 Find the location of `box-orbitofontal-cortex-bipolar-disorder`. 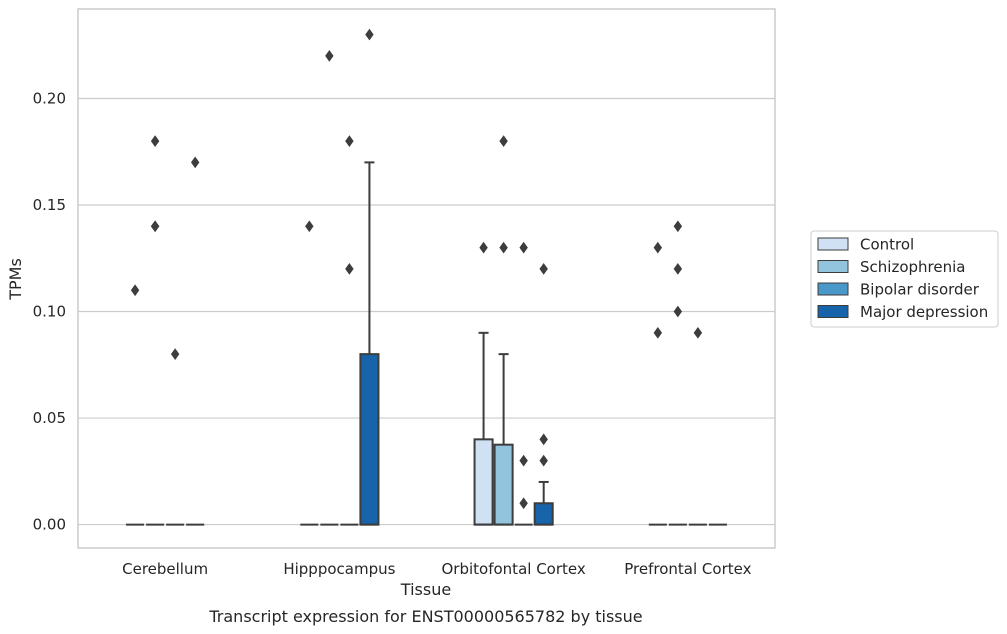

box-orbitofontal-cortex-bipolar-disorder is located at coordinates (523, 383).